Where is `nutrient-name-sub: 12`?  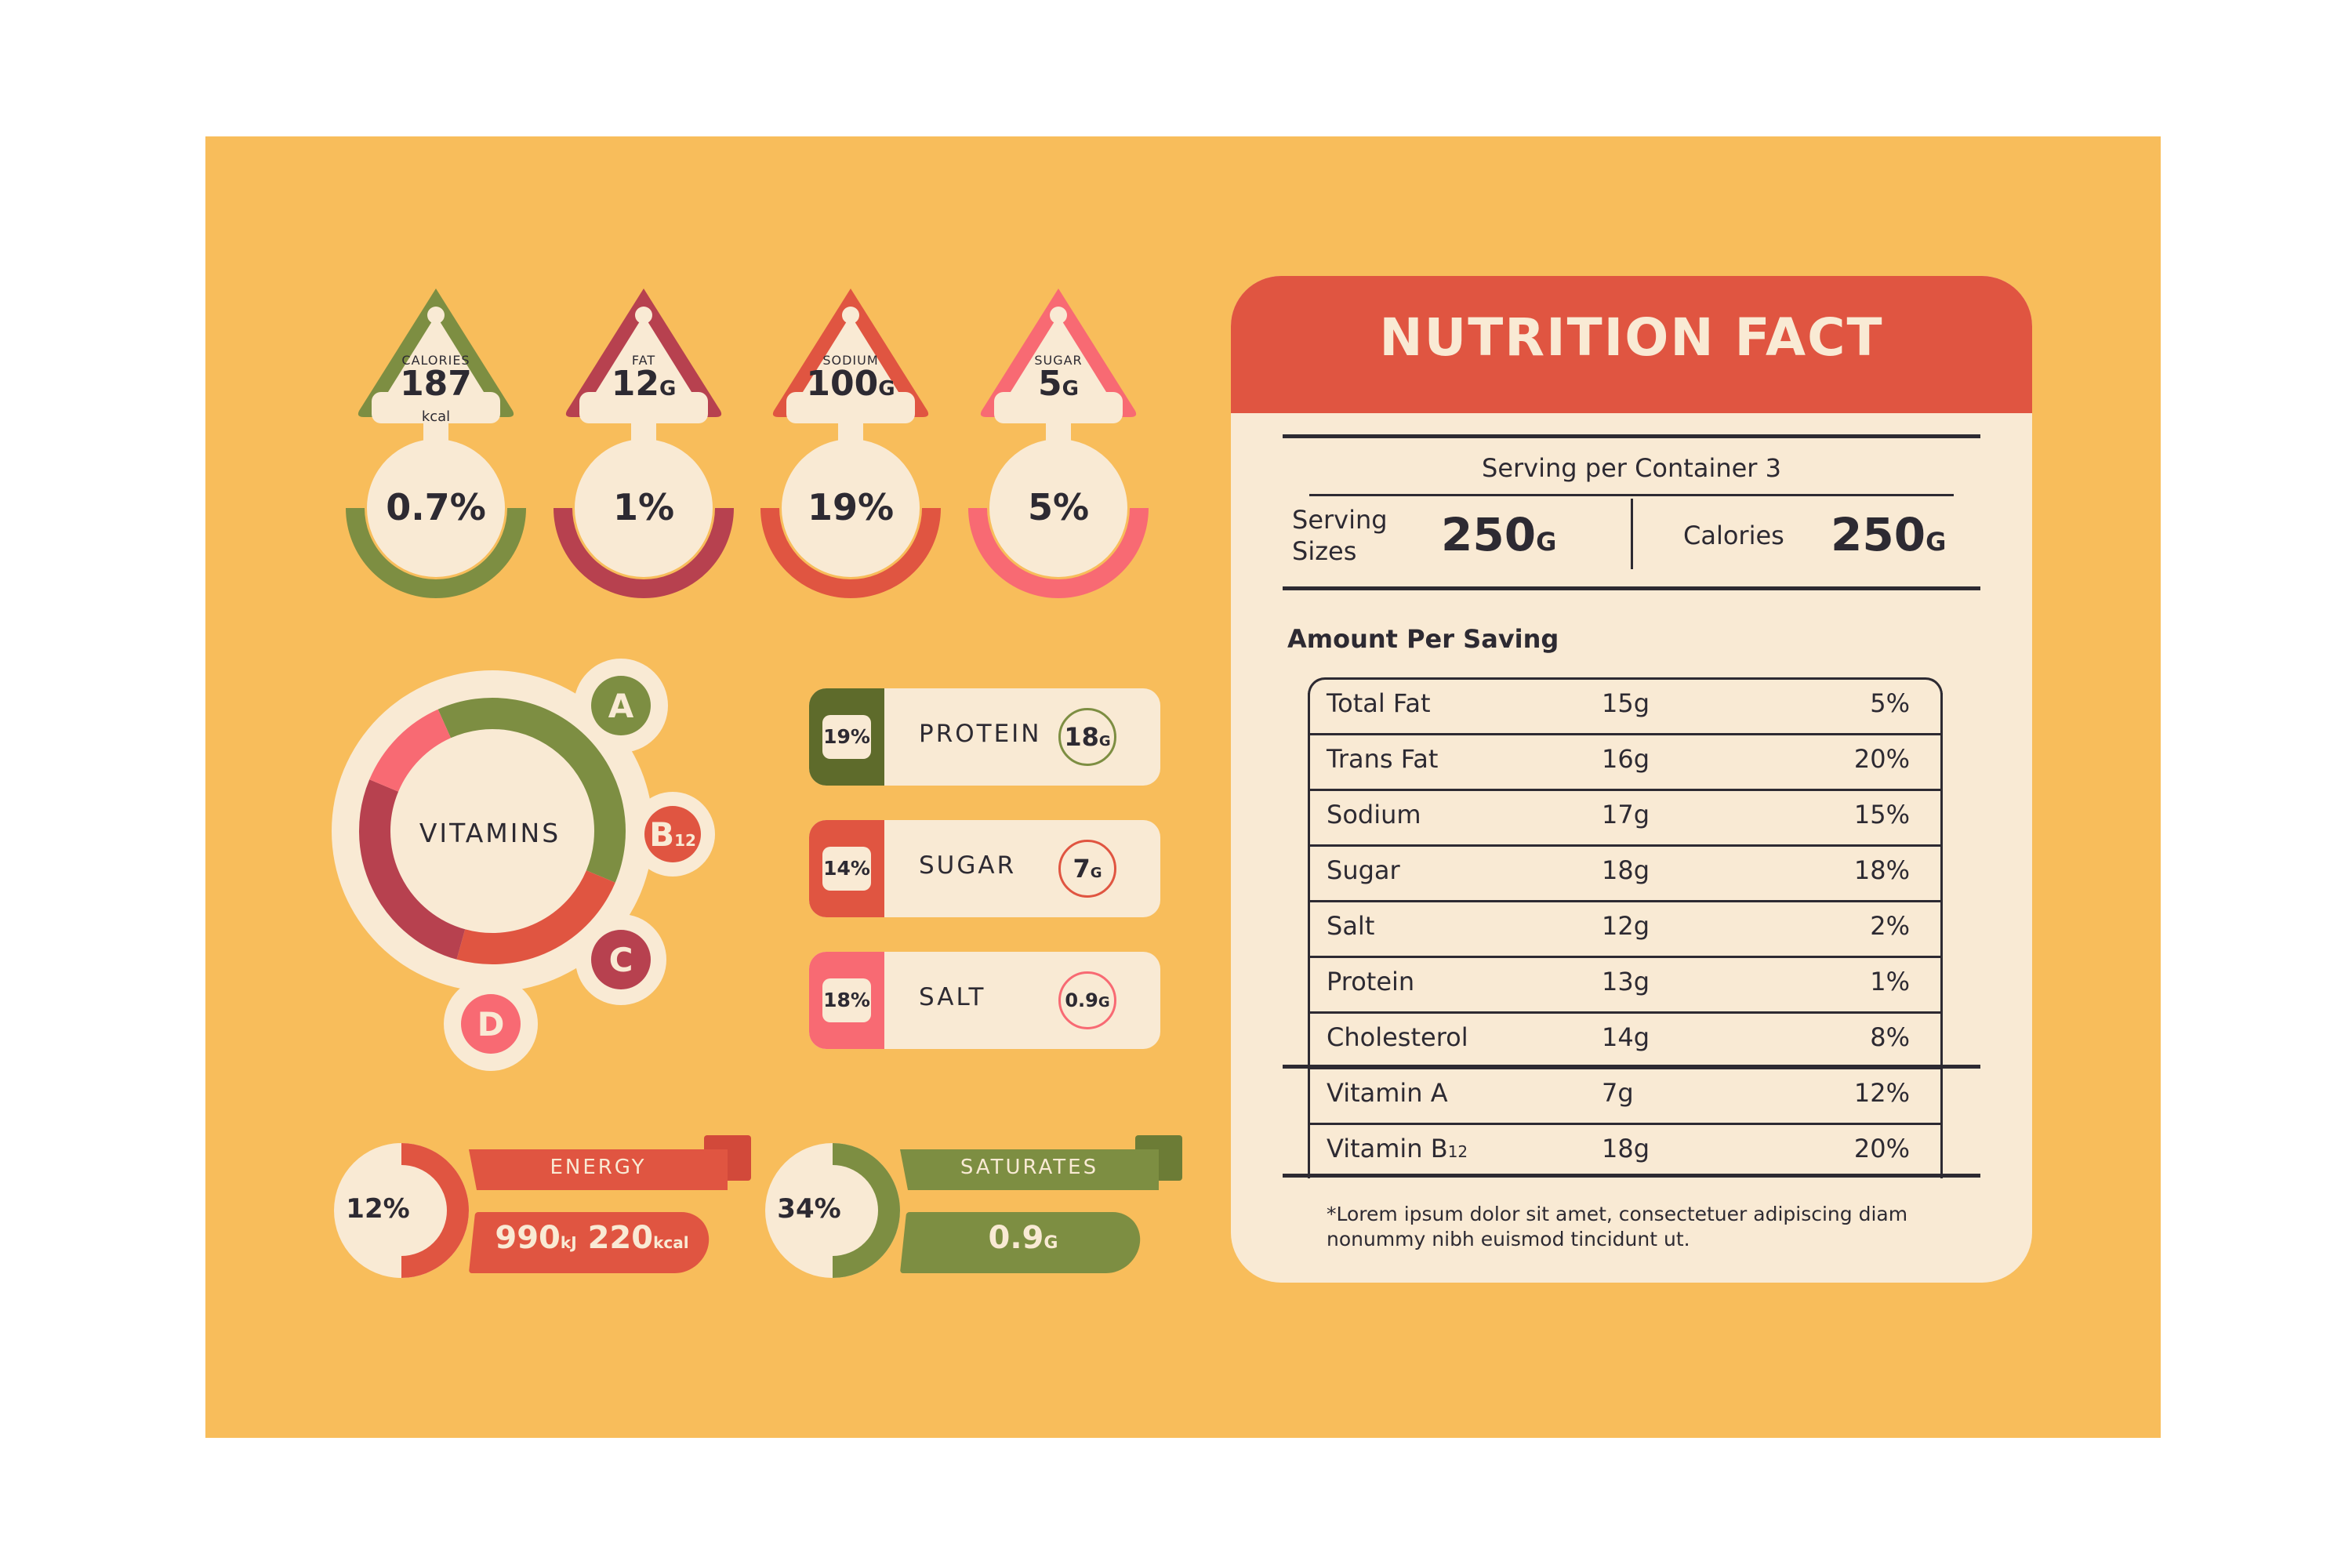
nutrient-name-sub: 12 is located at coordinates (1457, 1151).